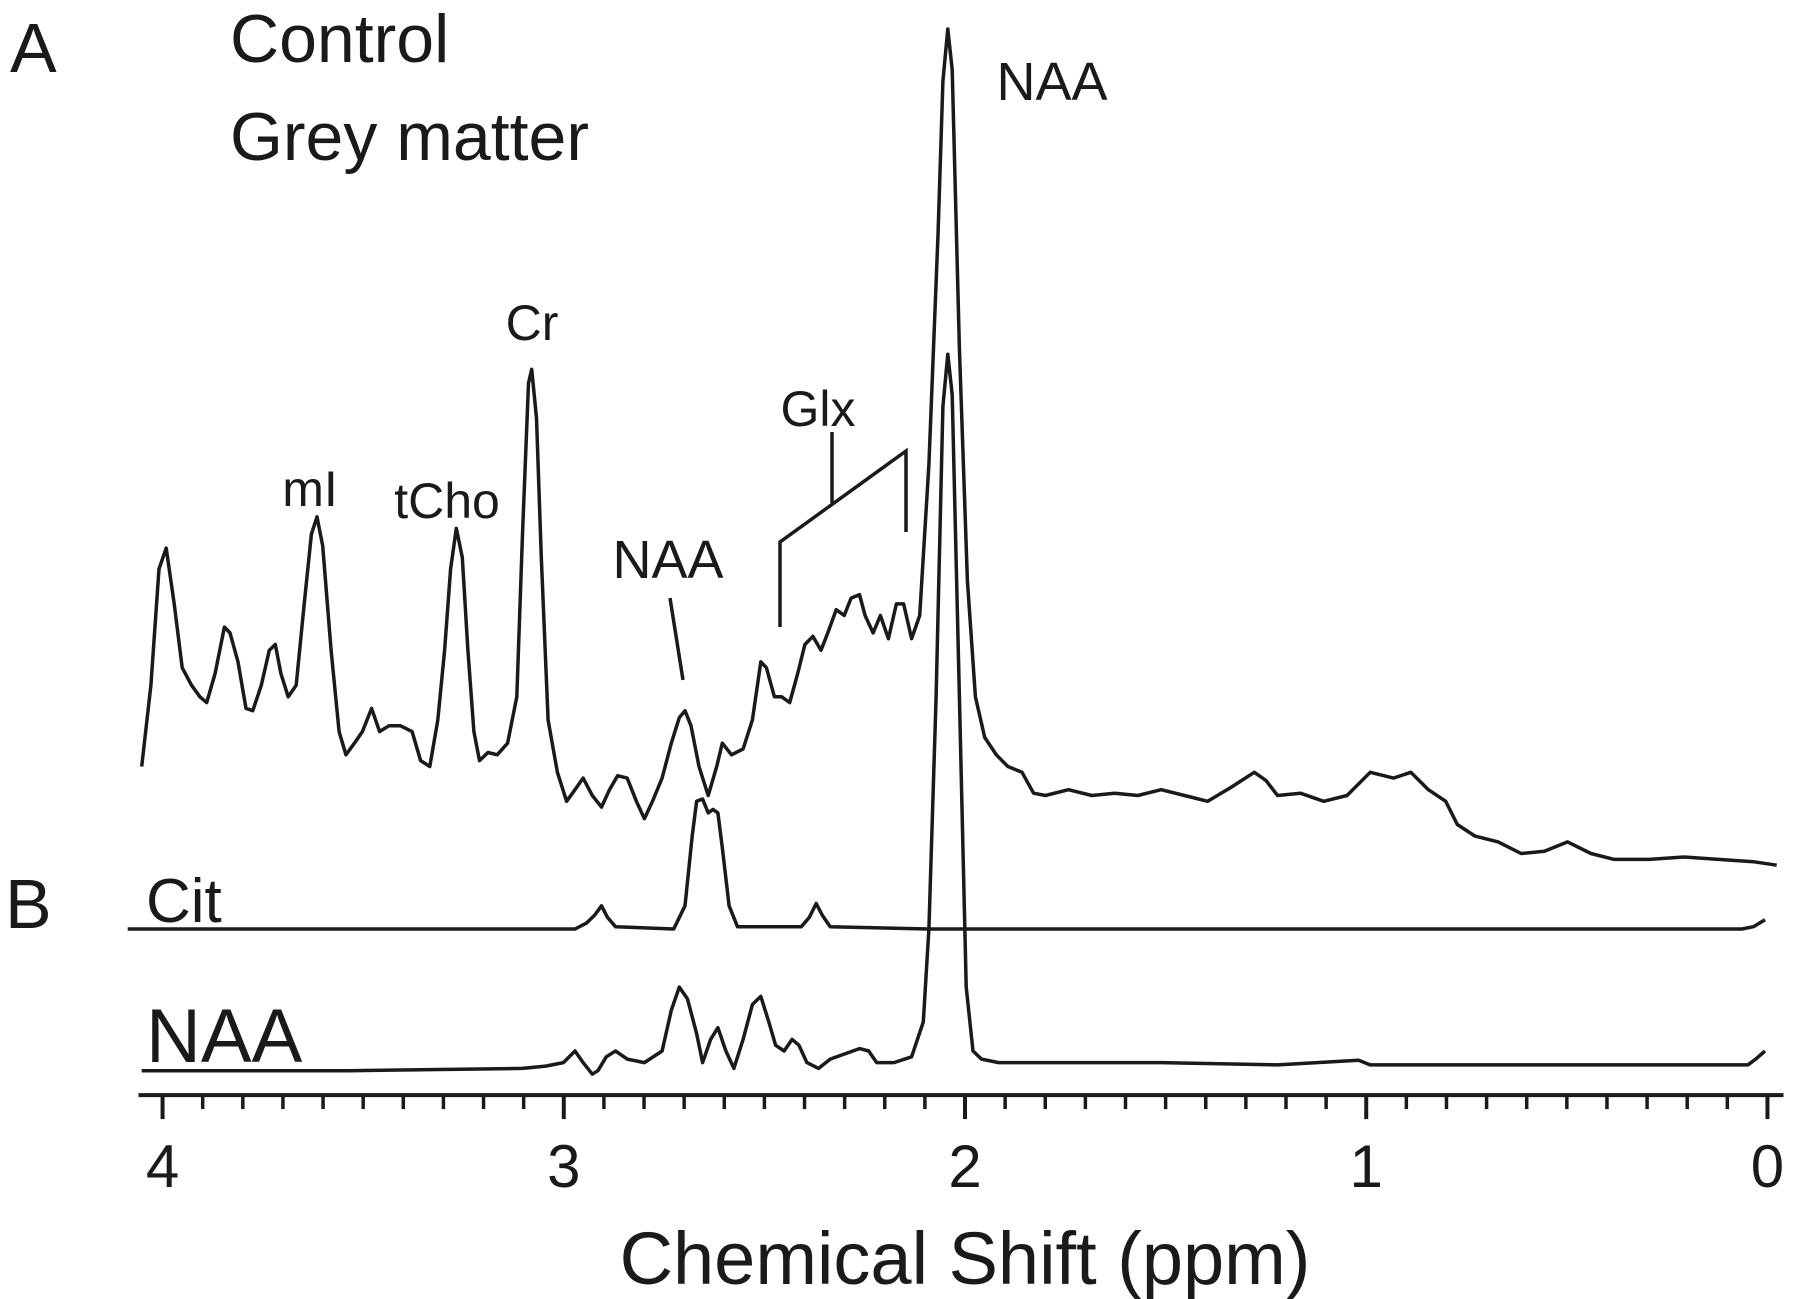  I want to click on naa-pointer, so click(676, 639).